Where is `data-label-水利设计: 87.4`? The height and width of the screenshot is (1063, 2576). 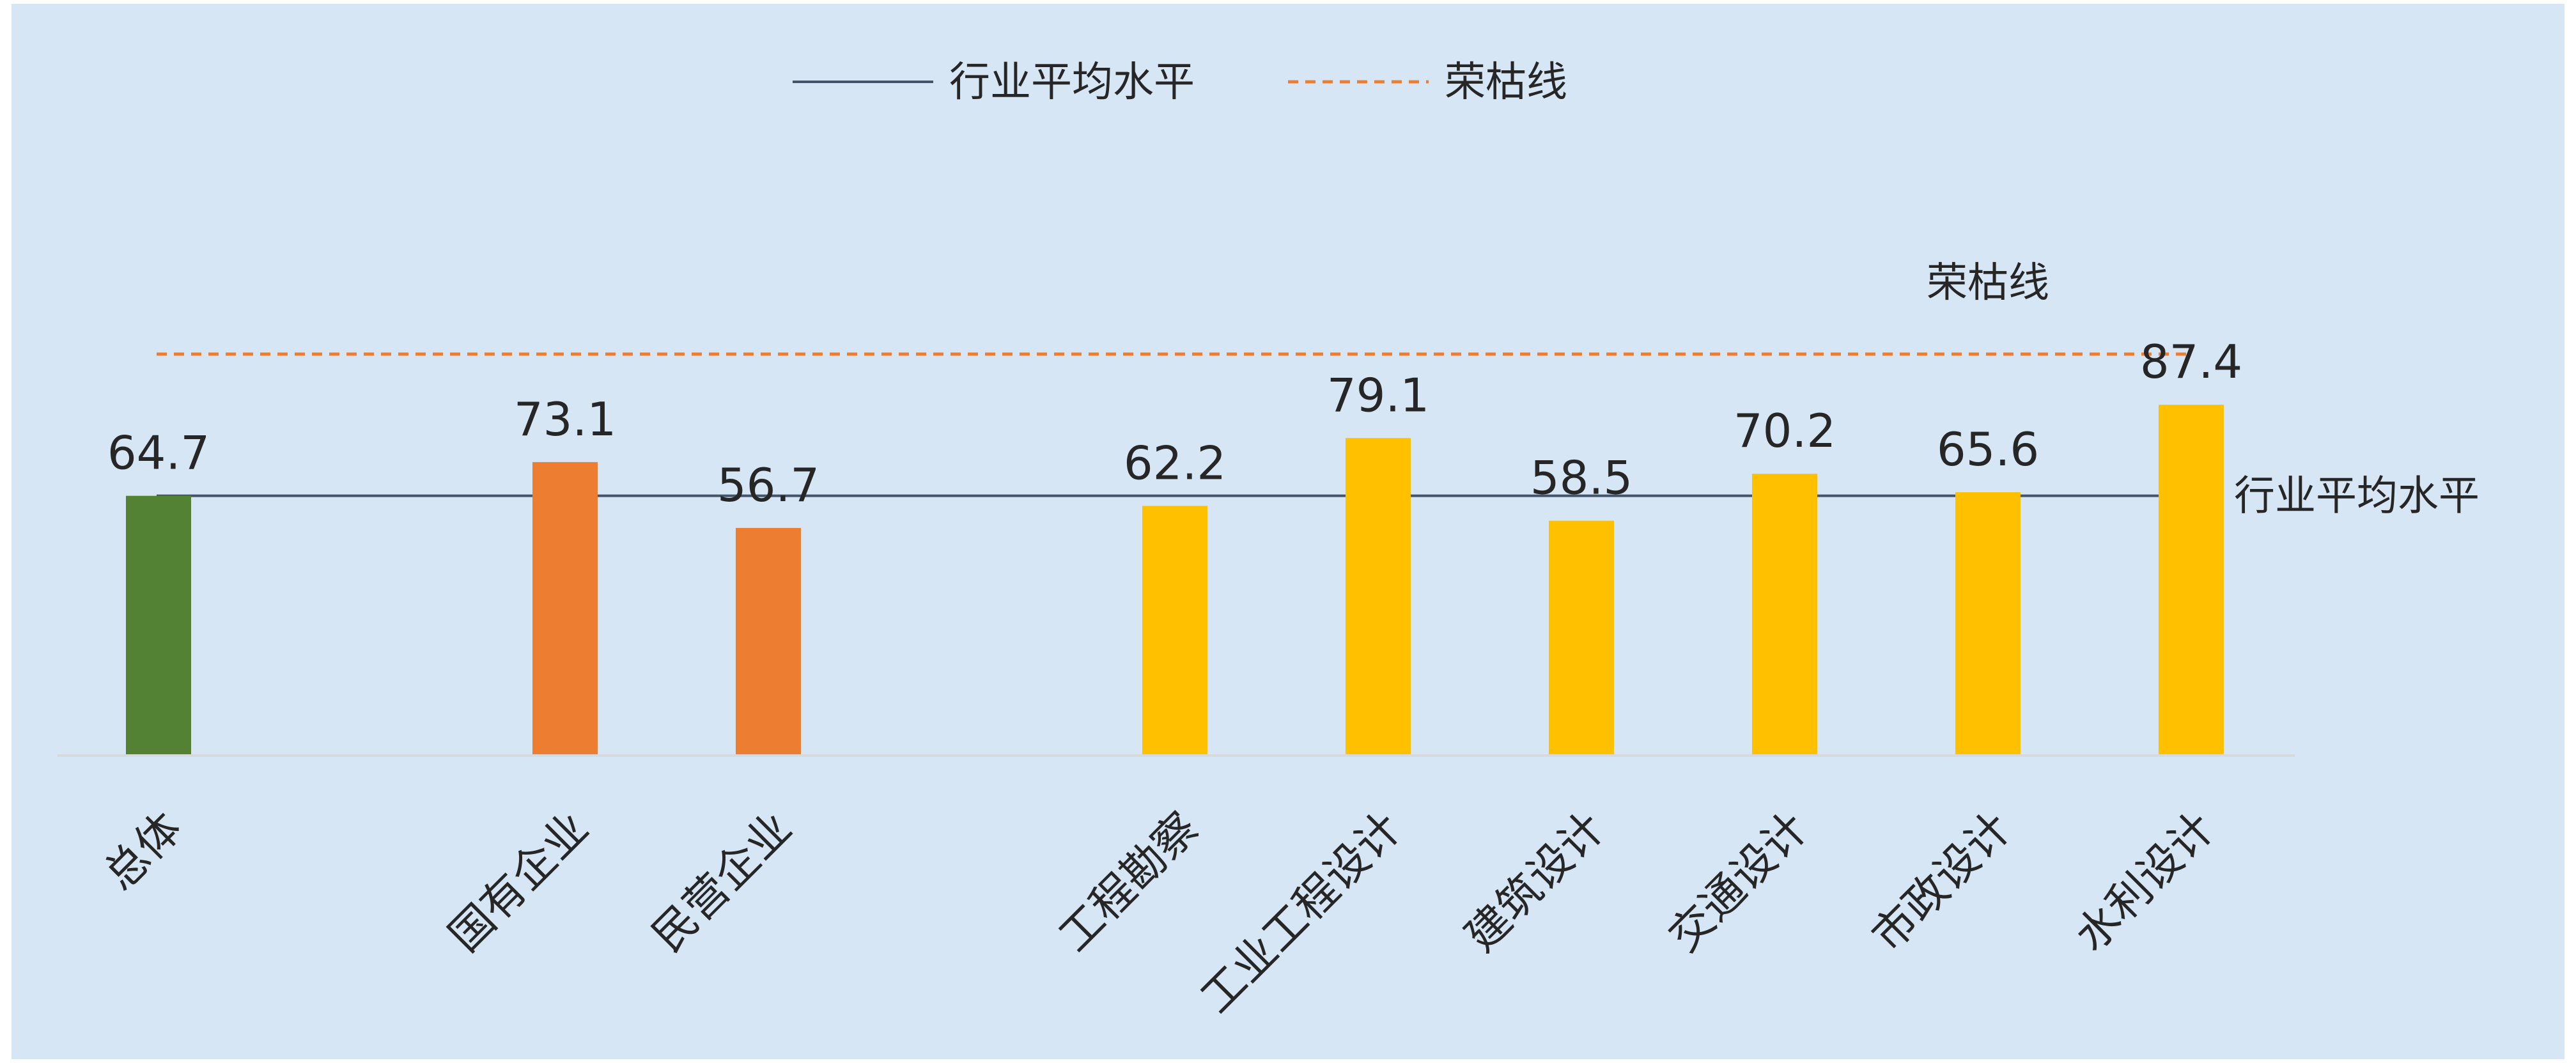
data-label-水利设计: 87.4 is located at coordinates (2191, 362).